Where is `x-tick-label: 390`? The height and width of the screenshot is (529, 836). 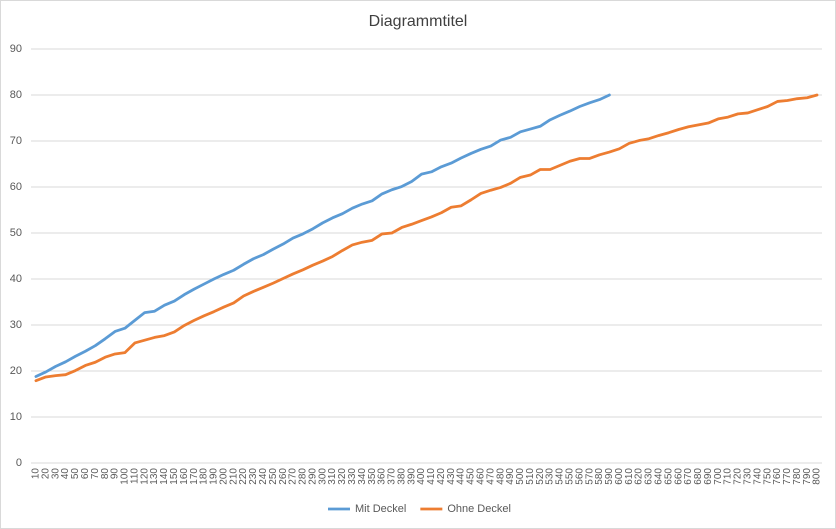 x-tick-label: 390 is located at coordinates (411, 476).